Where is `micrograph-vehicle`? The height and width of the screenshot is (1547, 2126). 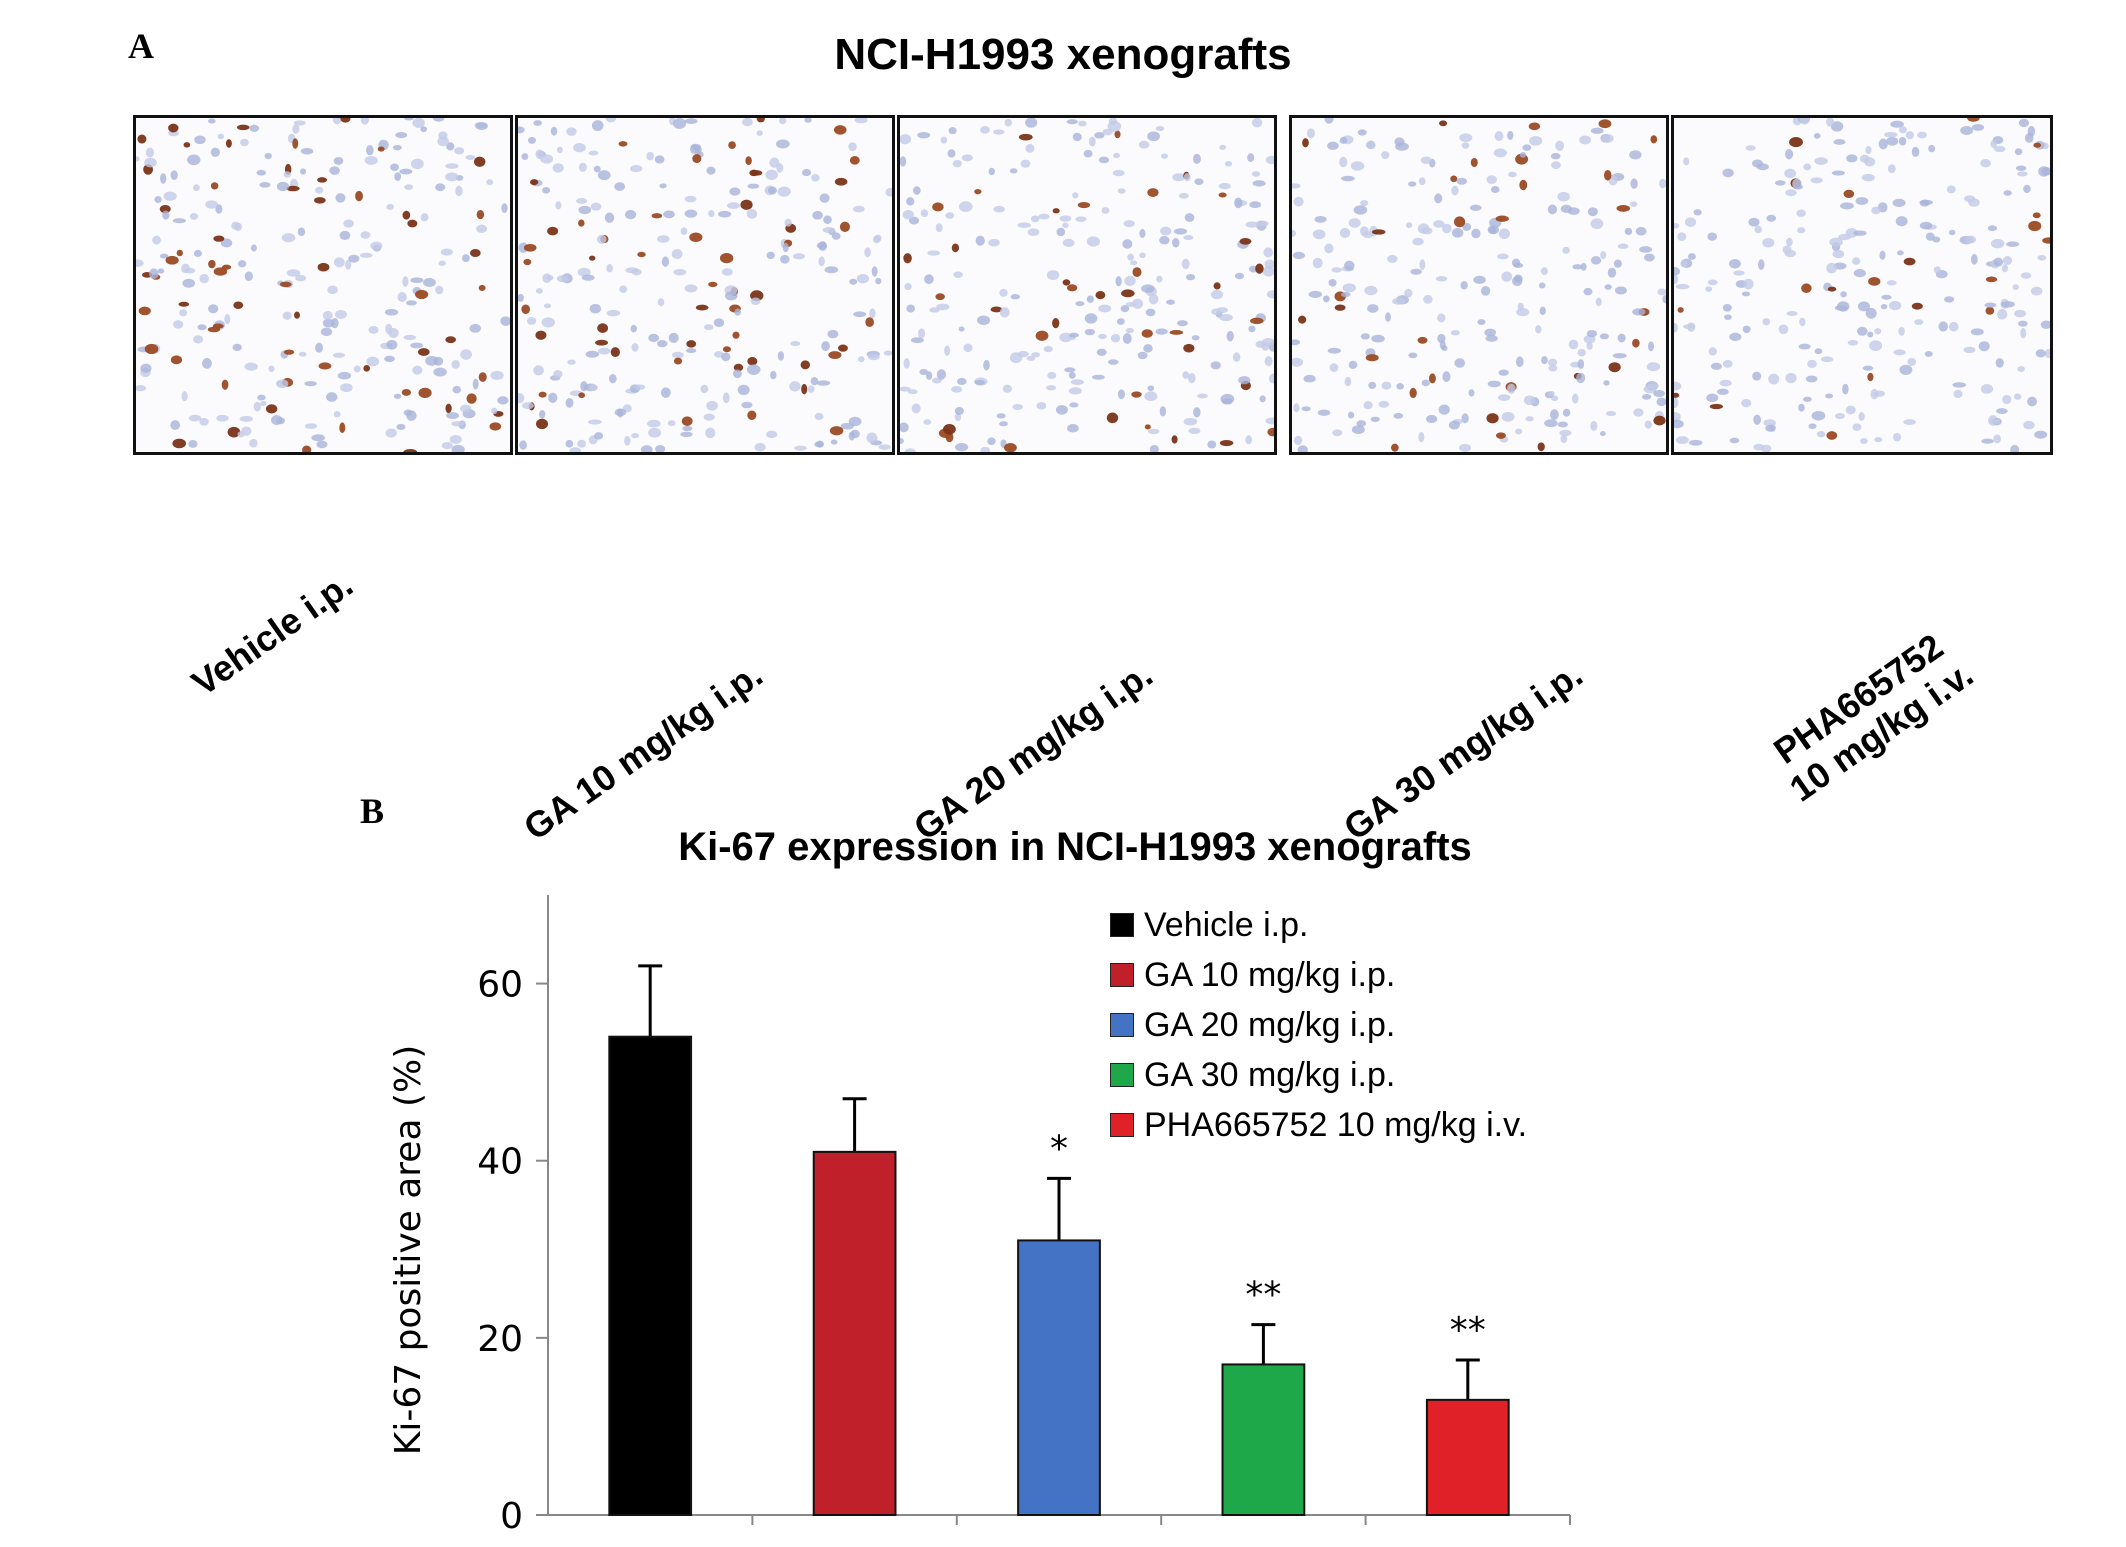
micrograph-vehicle is located at coordinates (323, 285).